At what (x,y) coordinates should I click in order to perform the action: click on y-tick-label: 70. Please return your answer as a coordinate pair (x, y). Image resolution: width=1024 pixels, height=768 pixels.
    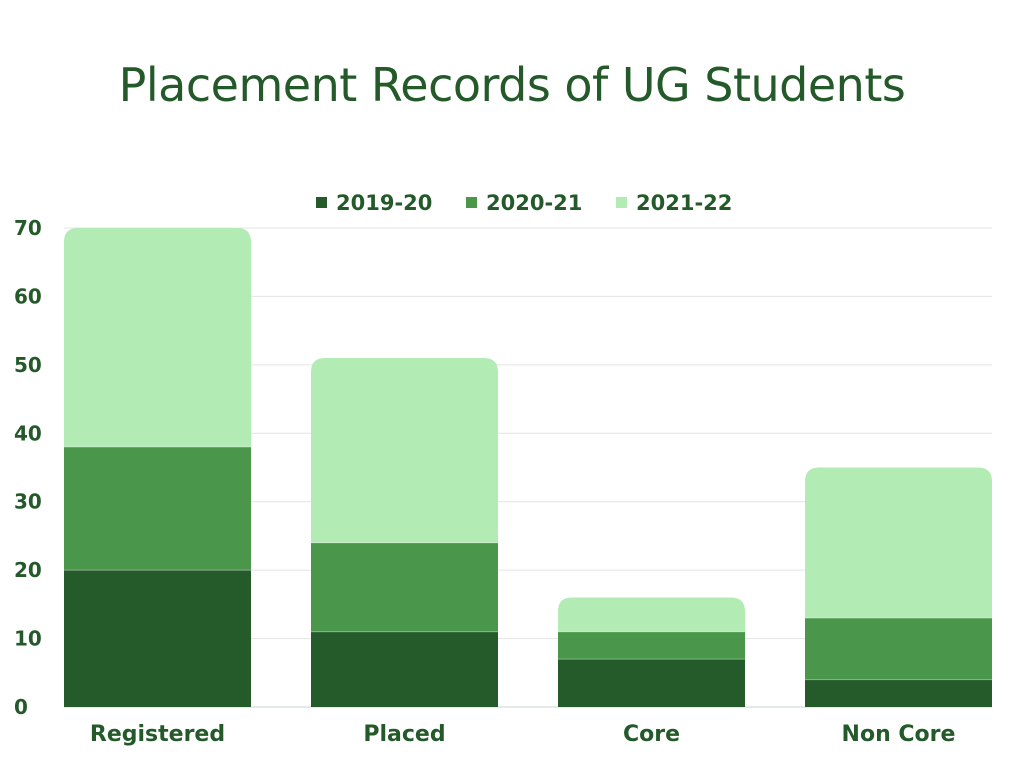
    Looking at the image, I should click on (28, 228).